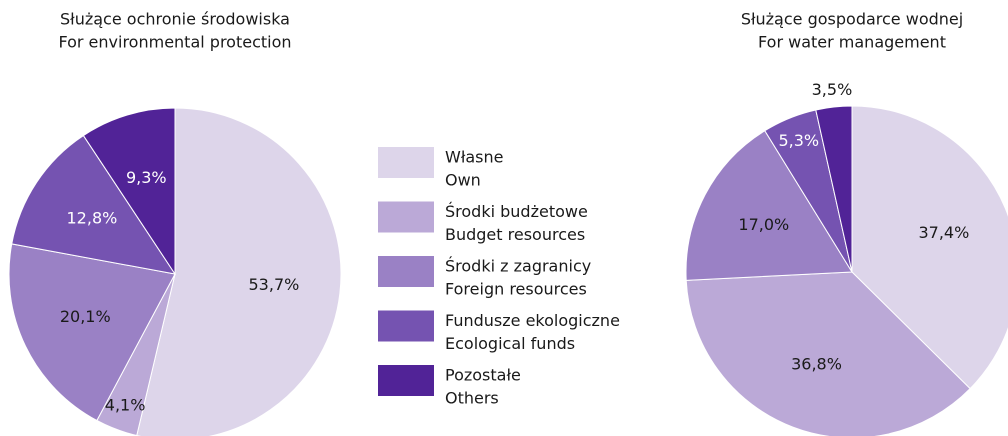  I want to click on legend-label: Środki z zagranicy, so click(518, 266).